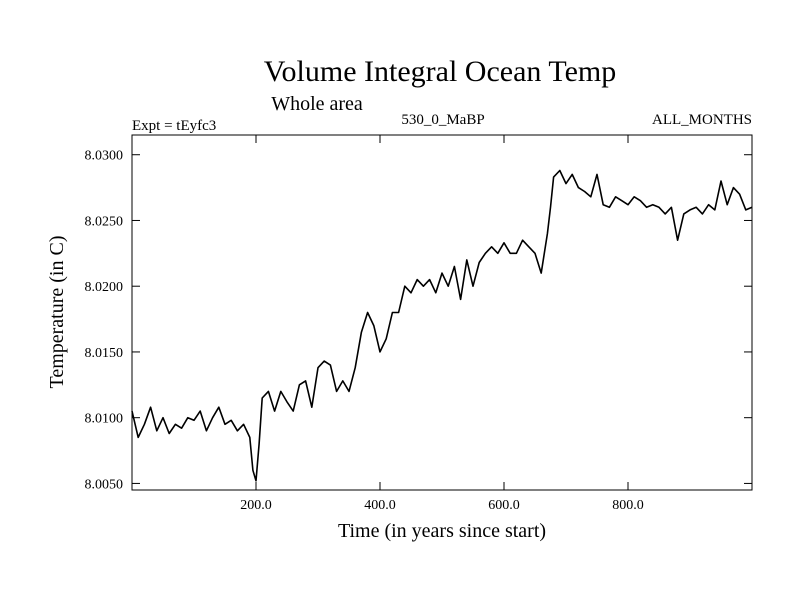  I want to click on y-tick-label: 8.0100, so click(104, 419).